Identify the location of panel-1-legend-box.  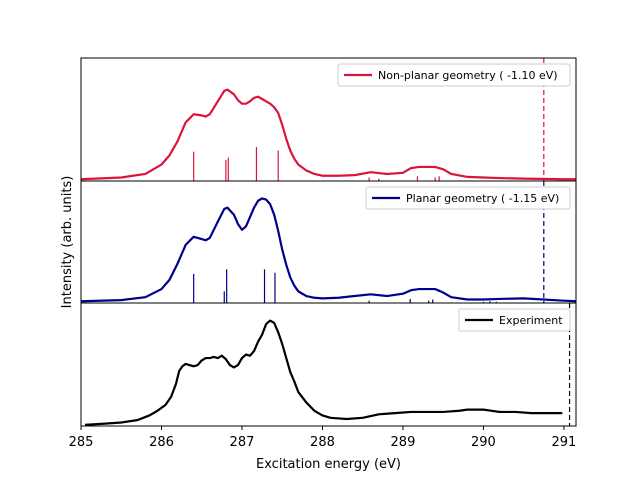
(454, 75).